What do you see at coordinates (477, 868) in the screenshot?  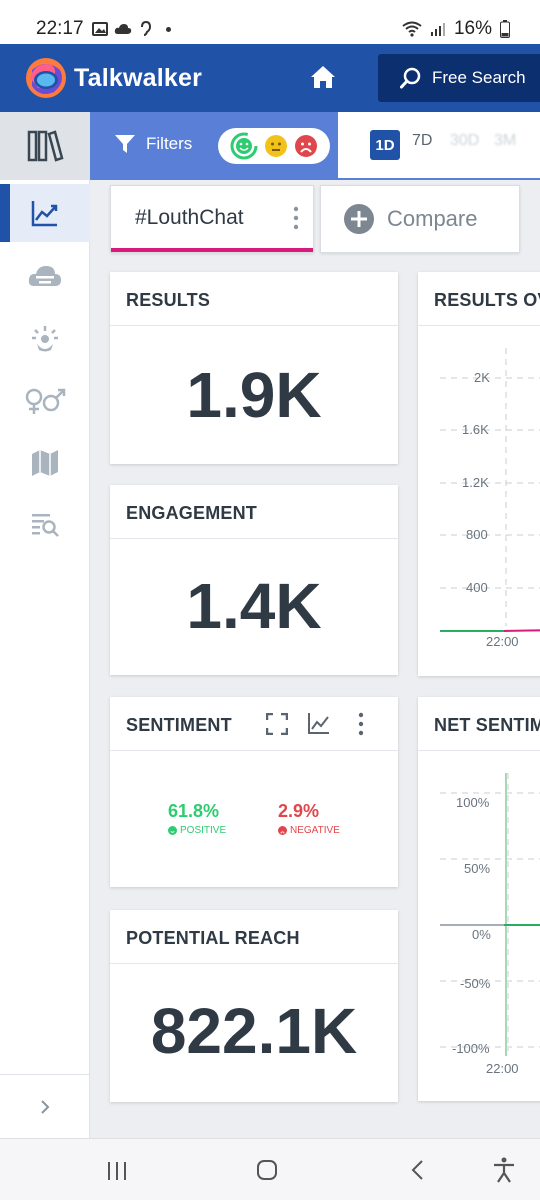 I see `y-tick: 50%` at bounding box center [477, 868].